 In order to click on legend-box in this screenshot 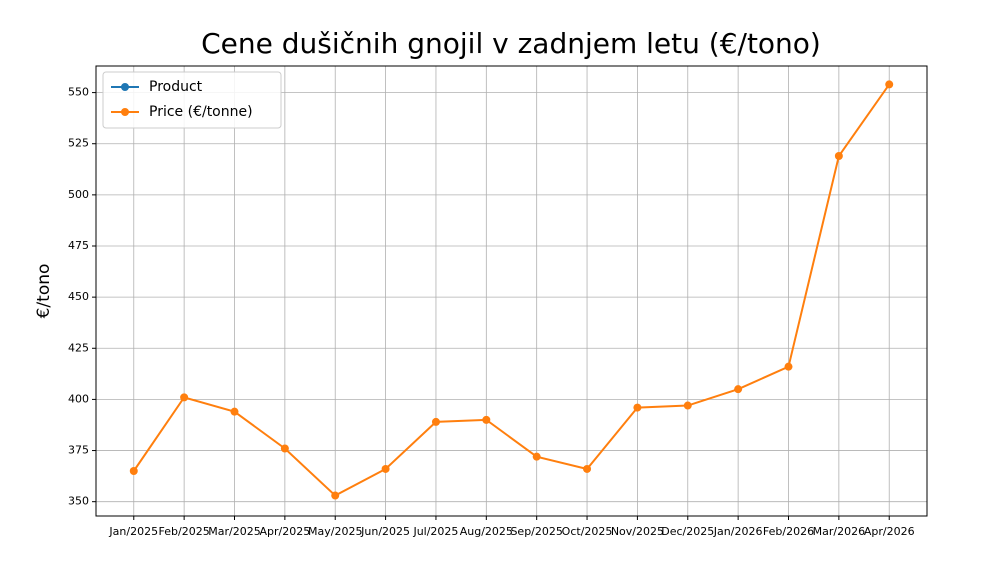, I will do `click(192, 100)`.